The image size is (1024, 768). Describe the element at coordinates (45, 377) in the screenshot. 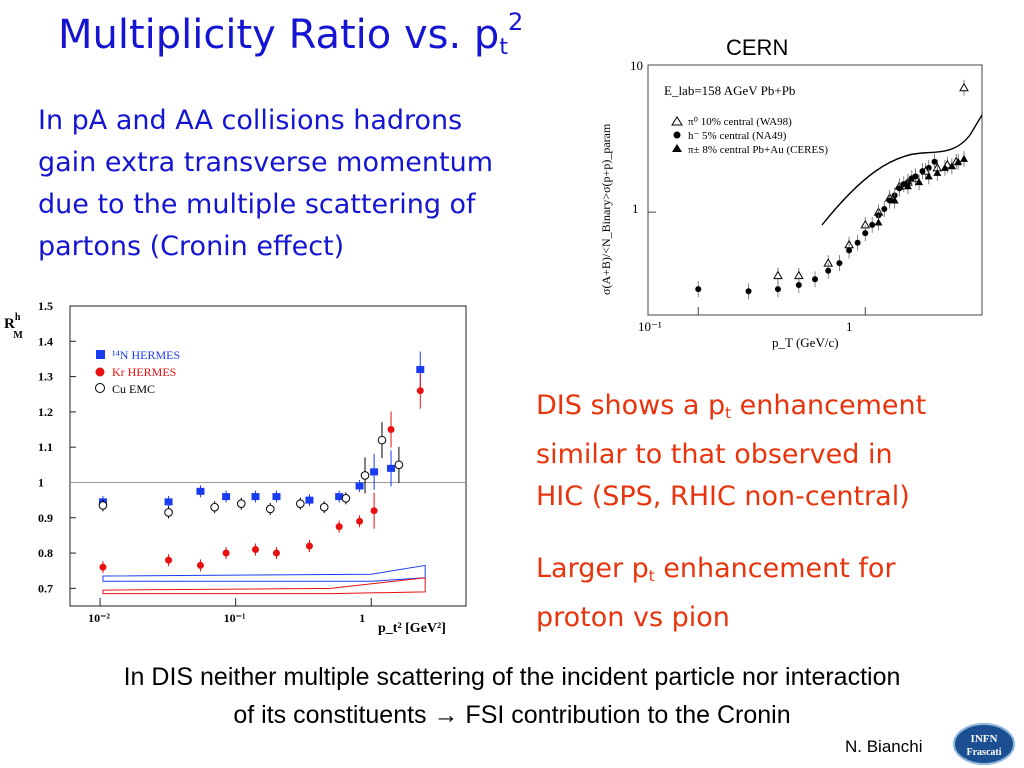

I see `hermes-ytick-label: 1.3` at that location.